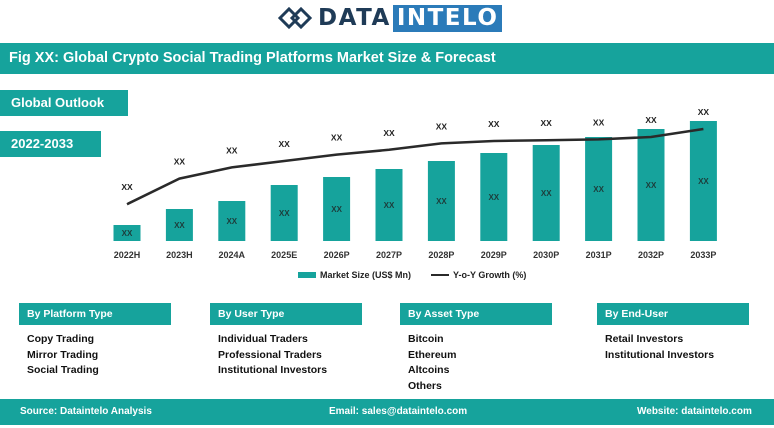 This screenshot has width=774, height=428. Describe the element at coordinates (366, 275) in the screenshot. I see `legend-bar-label: Market Size (US$ Mn)` at that location.